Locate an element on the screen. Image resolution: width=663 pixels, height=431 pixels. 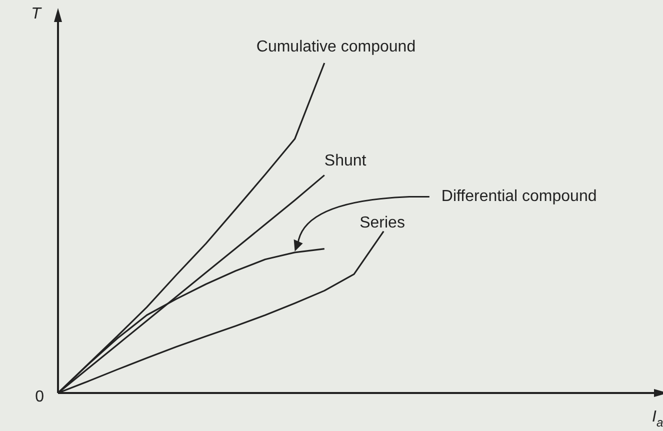
text: 0 is located at coordinates (39, 397).